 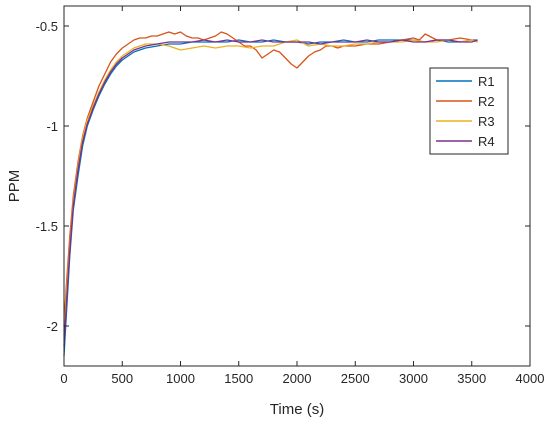 I want to click on legend-label-r3: R3, so click(x=486, y=121).